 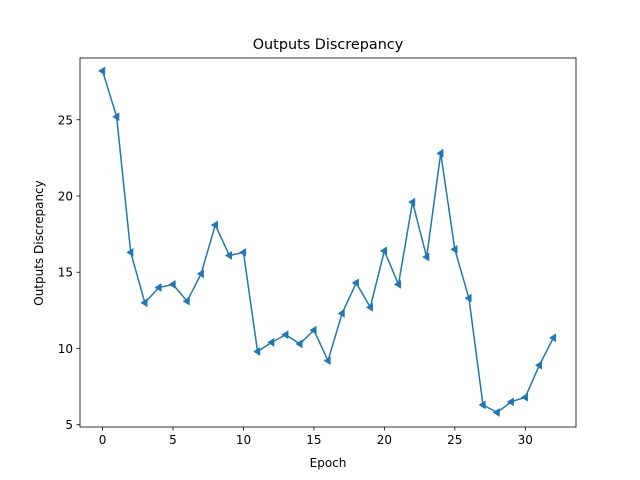 I want to click on y-tick-label: 10, so click(x=65, y=349).